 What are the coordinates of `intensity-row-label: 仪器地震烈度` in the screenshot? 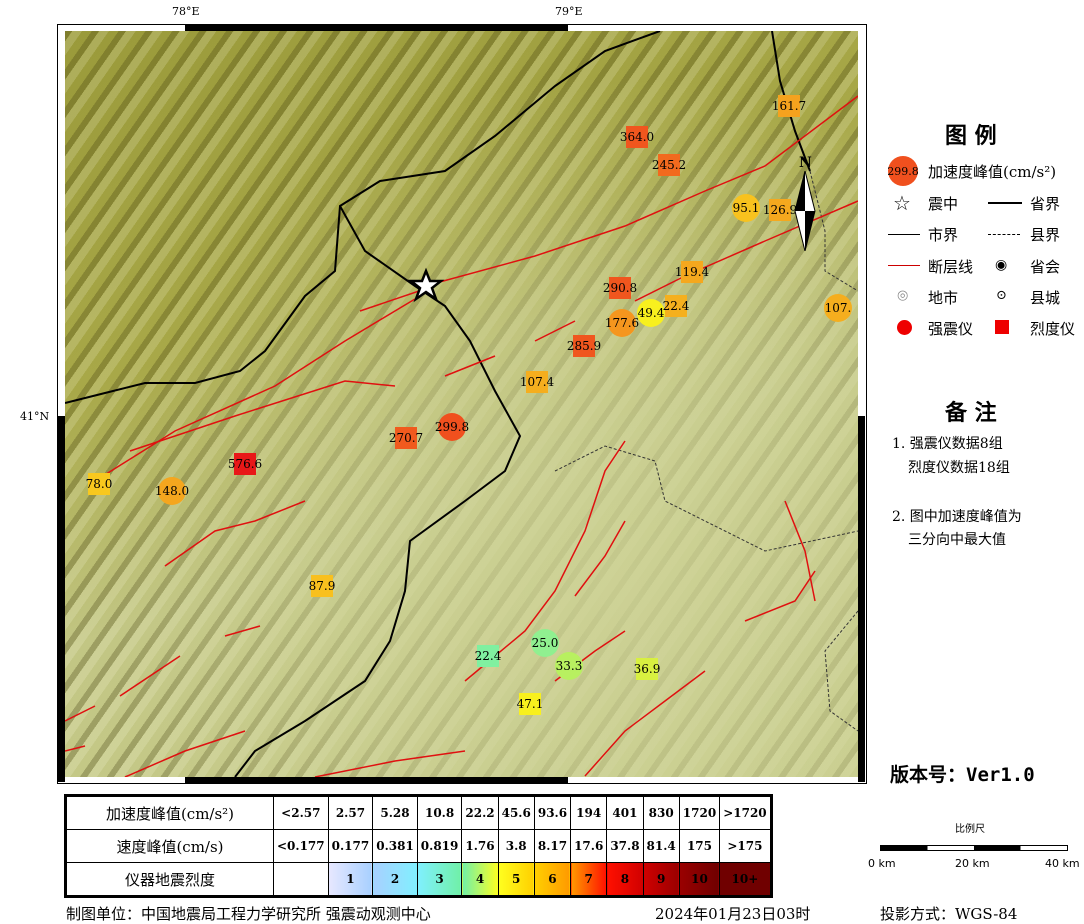 It's located at (169, 879).